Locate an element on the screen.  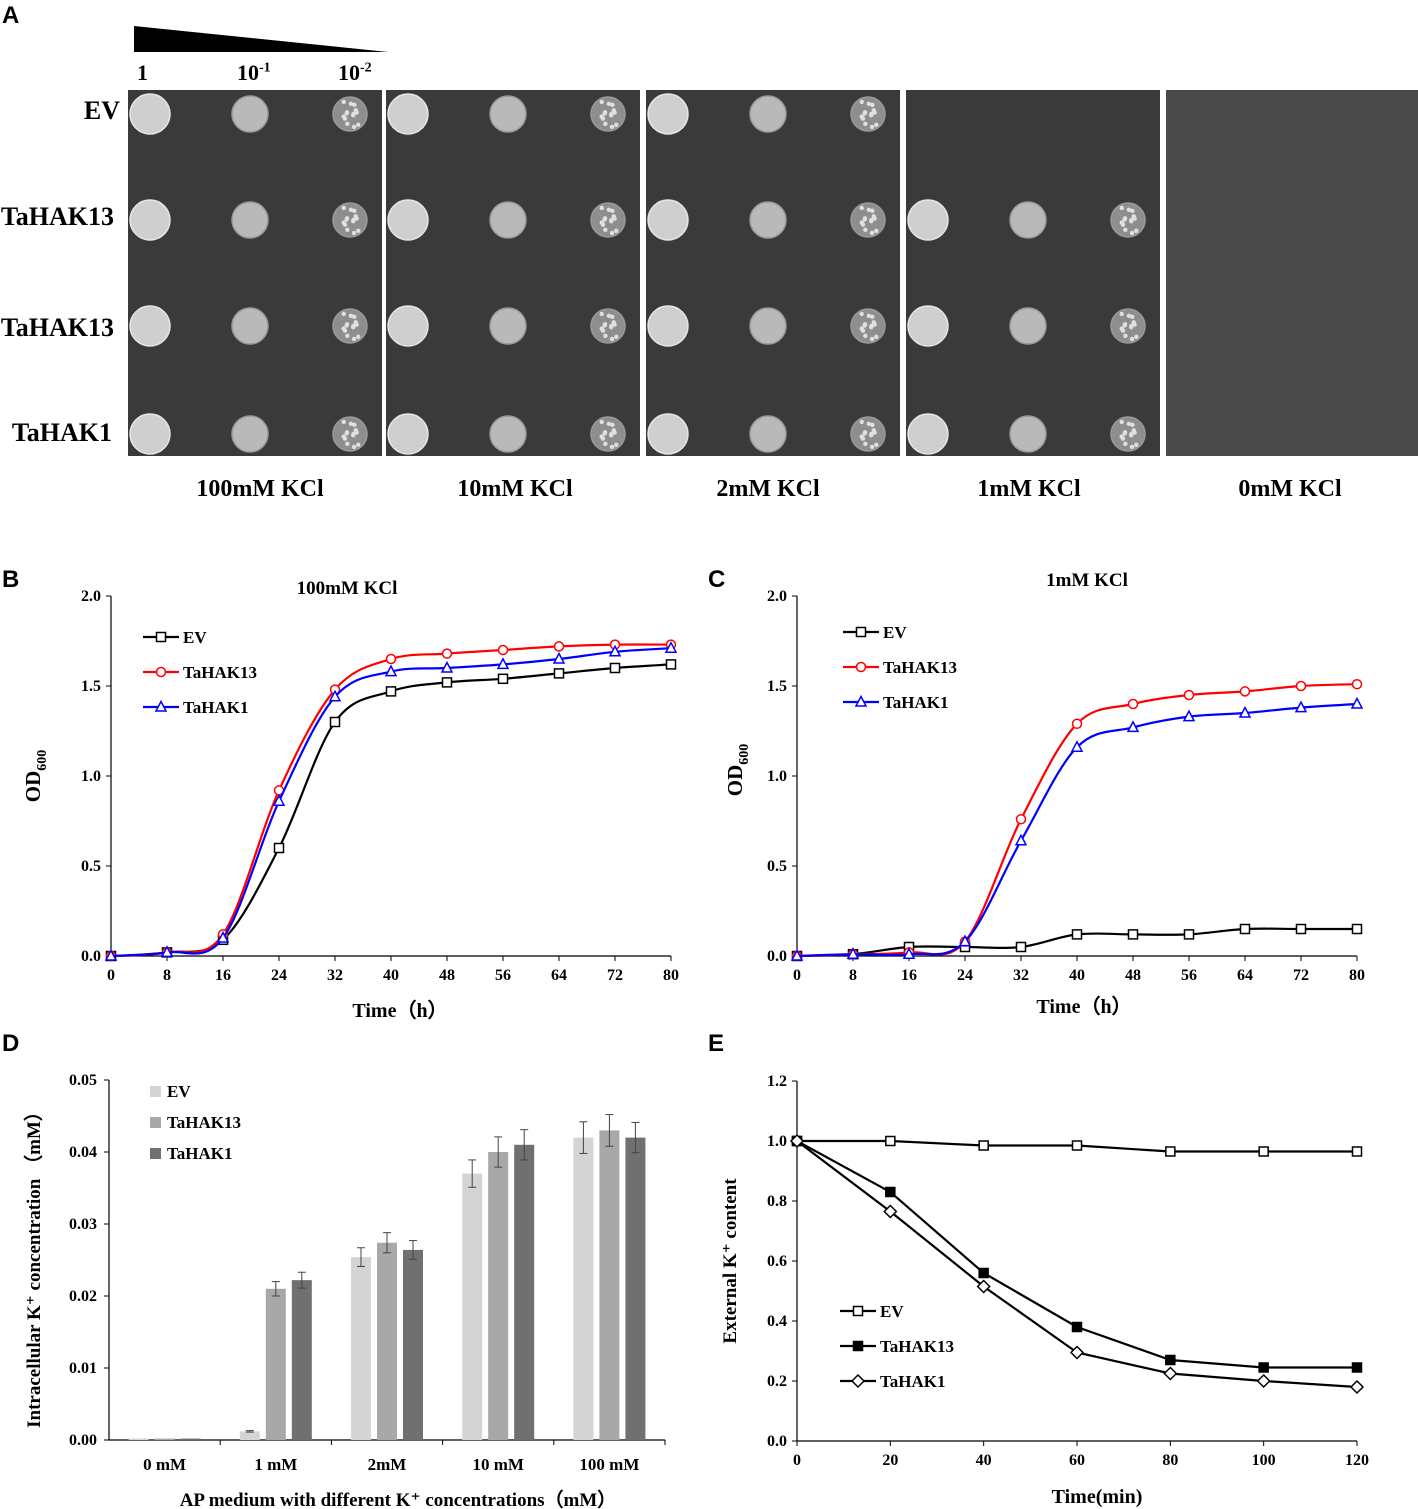
panel-d-letter: D is located at coordinates (11, 1043).